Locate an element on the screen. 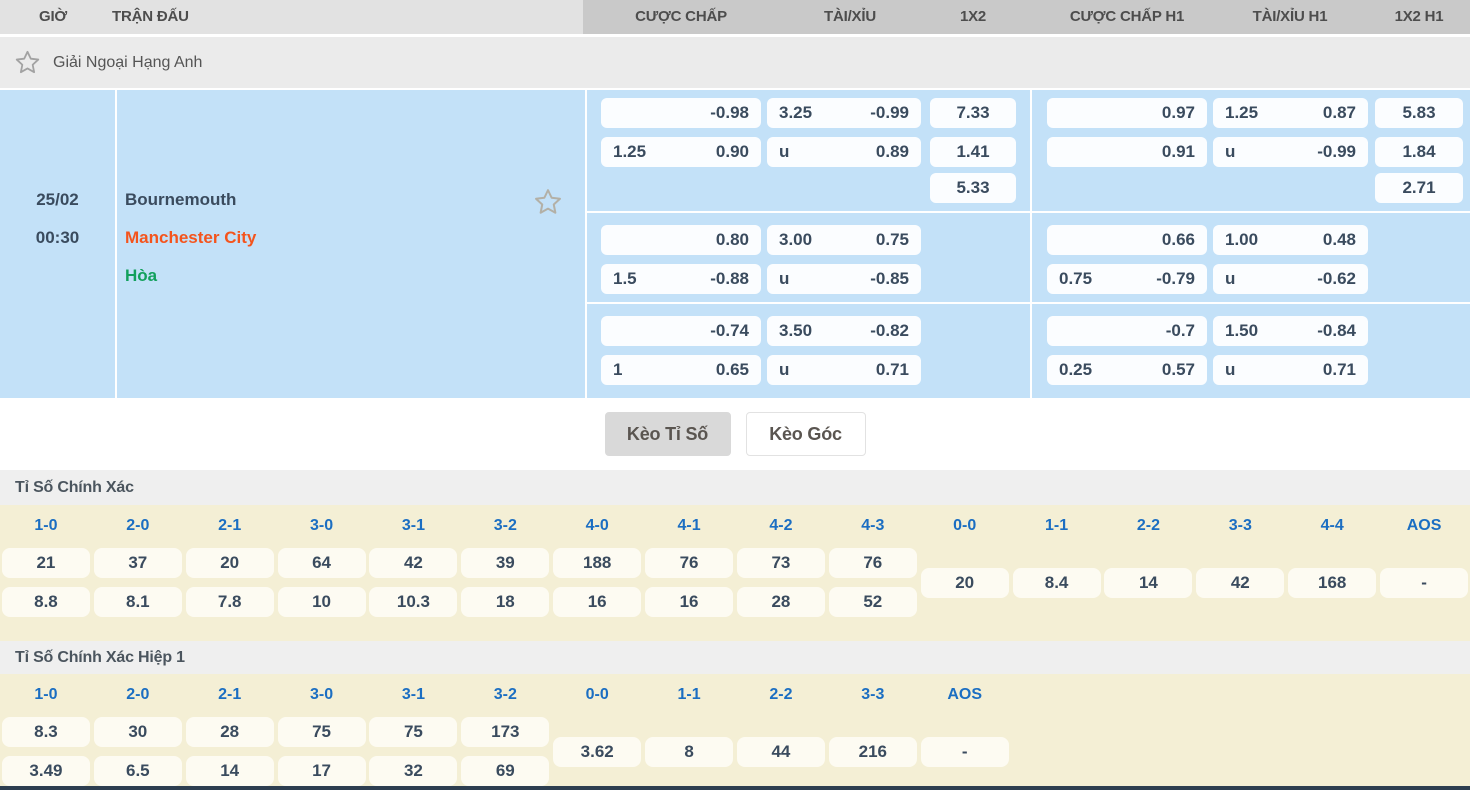 Image resolution: width=1470 pixels, height=790 pixels. score-column: 1-1 8.4 is located at coordinates (1057, 573).